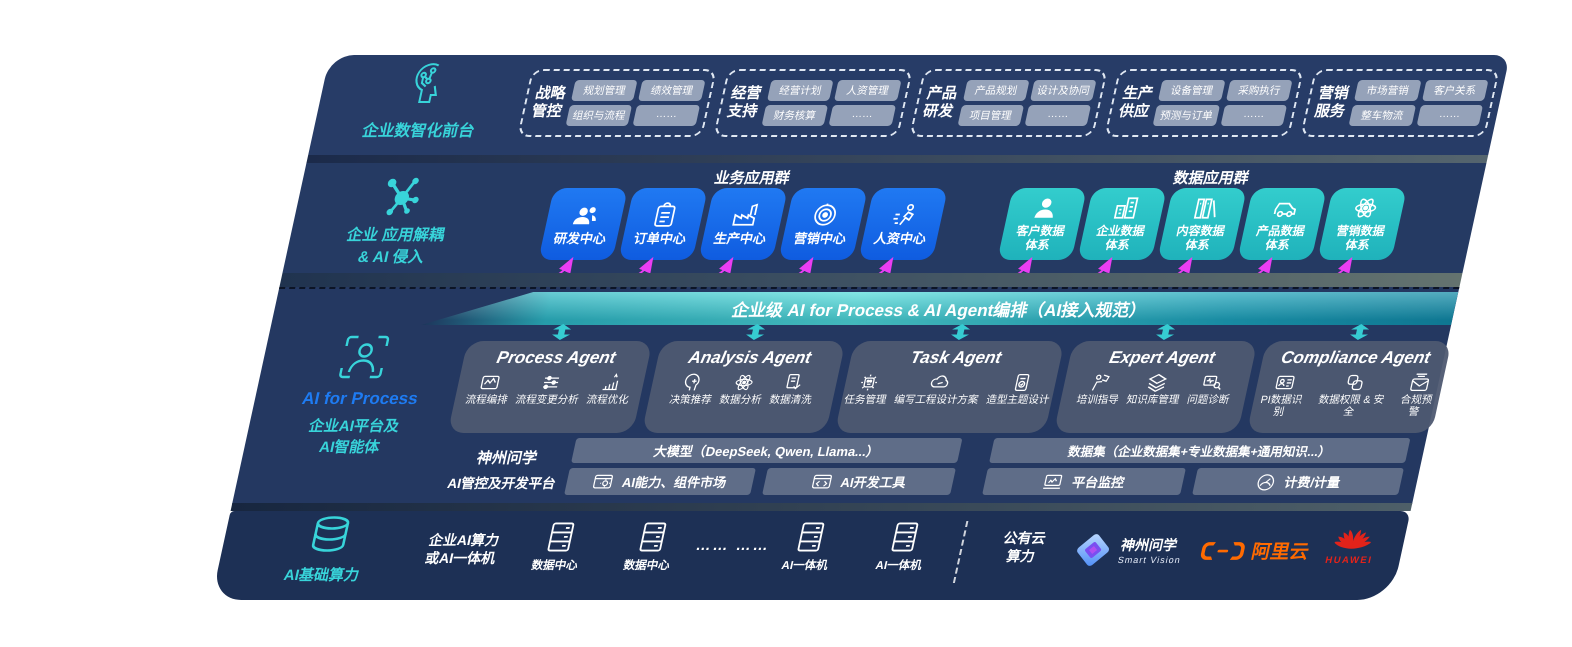 Image resolution: width=1572 pixels, height=647 pixels. I want to click on aiprocess-label-line2: AI智能体, so click(349, 447).